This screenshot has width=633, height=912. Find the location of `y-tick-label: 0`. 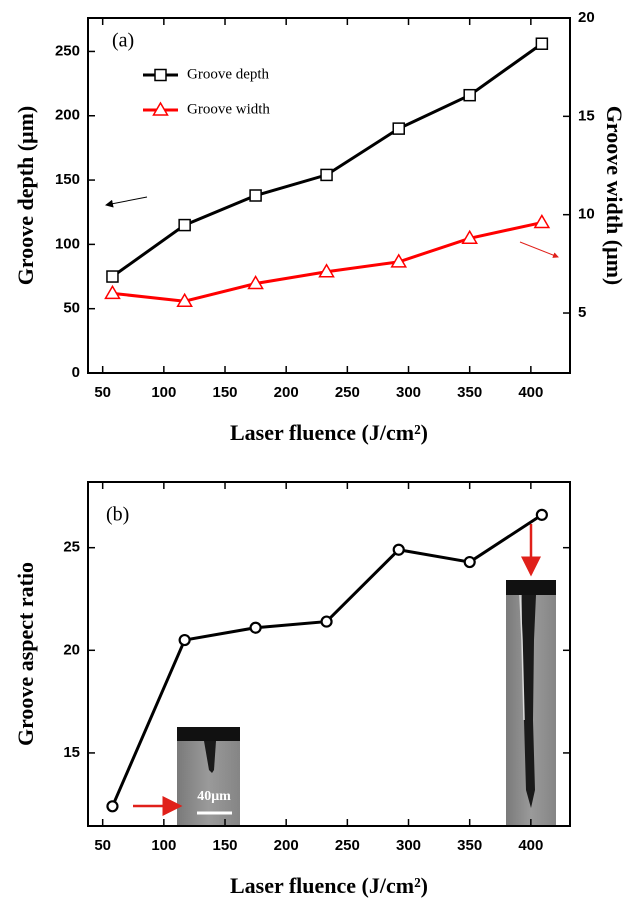

y-tick-label: 0 is located at coordinates (76, 372).